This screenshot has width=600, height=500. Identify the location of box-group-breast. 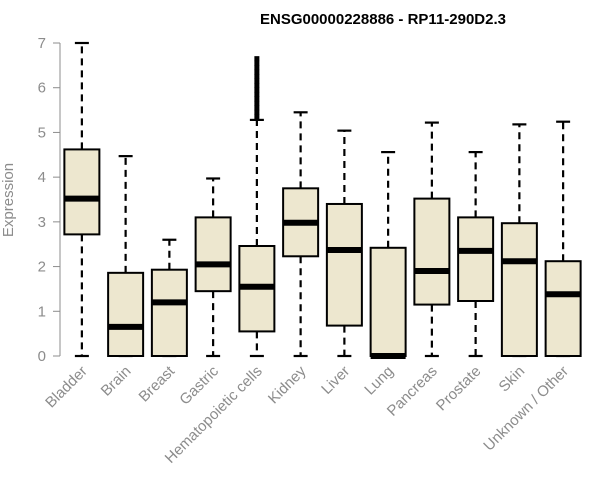
(169, 298).